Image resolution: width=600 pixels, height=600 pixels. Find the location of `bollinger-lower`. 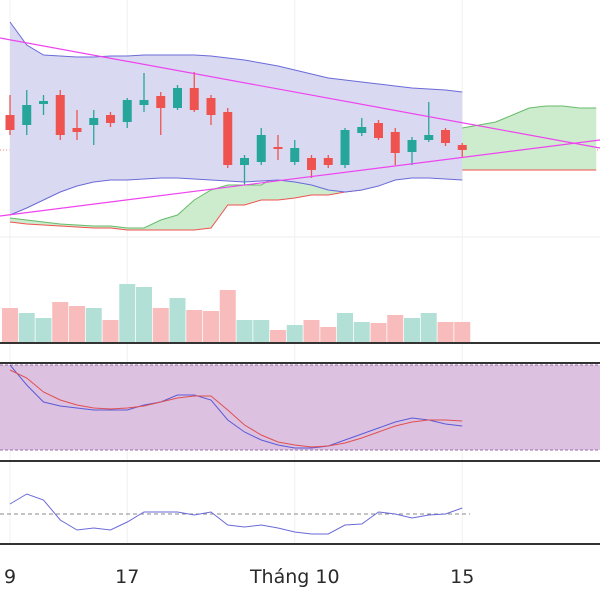

bollinger-lower is located at coordinates (236, 196).